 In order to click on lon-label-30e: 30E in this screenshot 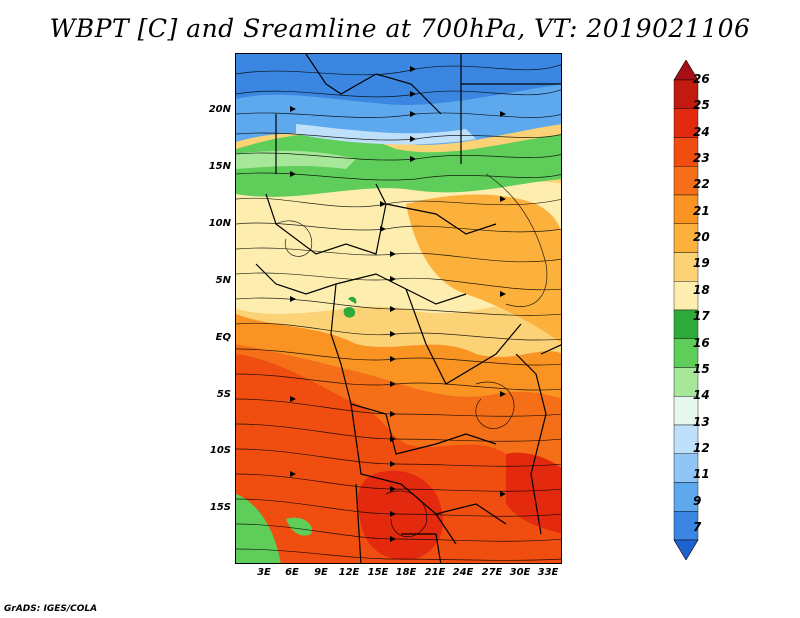, I will do `click(520, 572)`.